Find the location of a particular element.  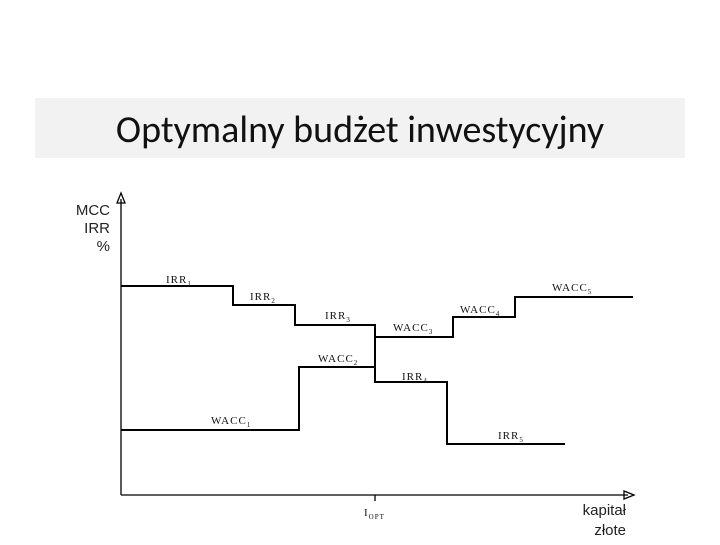

step-label: WACC4 is located at coordinates (480, 311).